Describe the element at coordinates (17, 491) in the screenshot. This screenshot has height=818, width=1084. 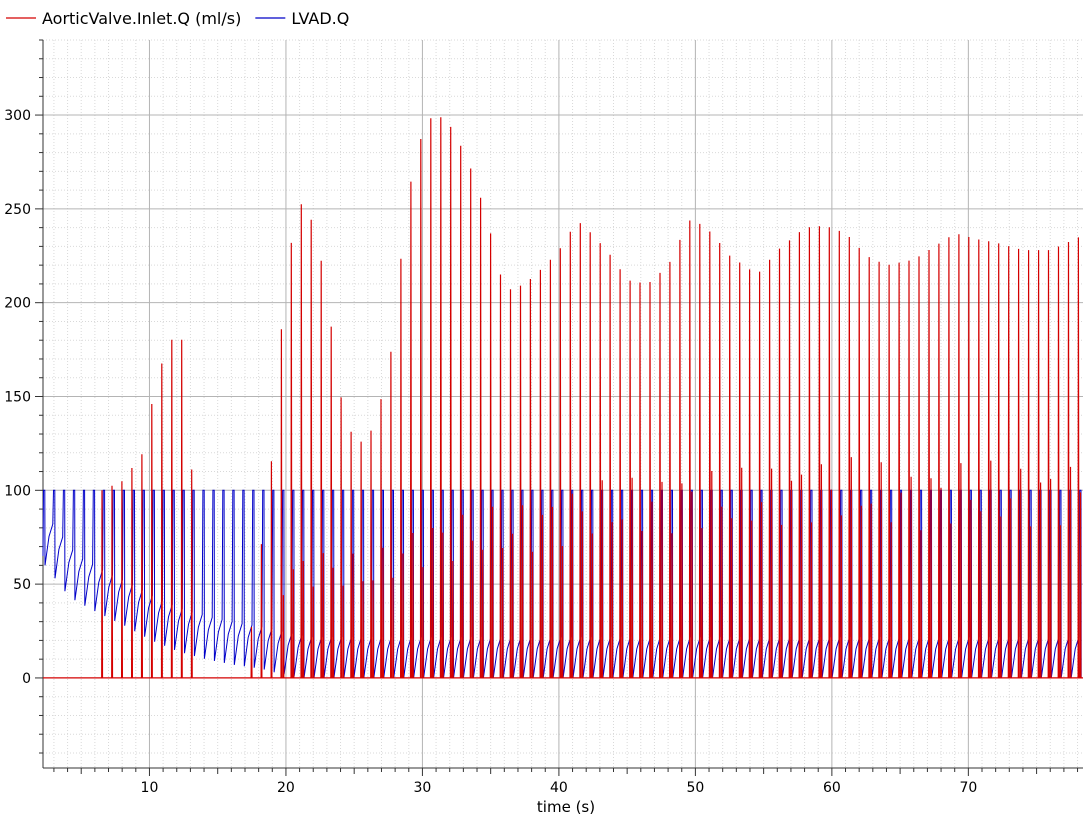
I see `y-tick-label: 100` at that location.